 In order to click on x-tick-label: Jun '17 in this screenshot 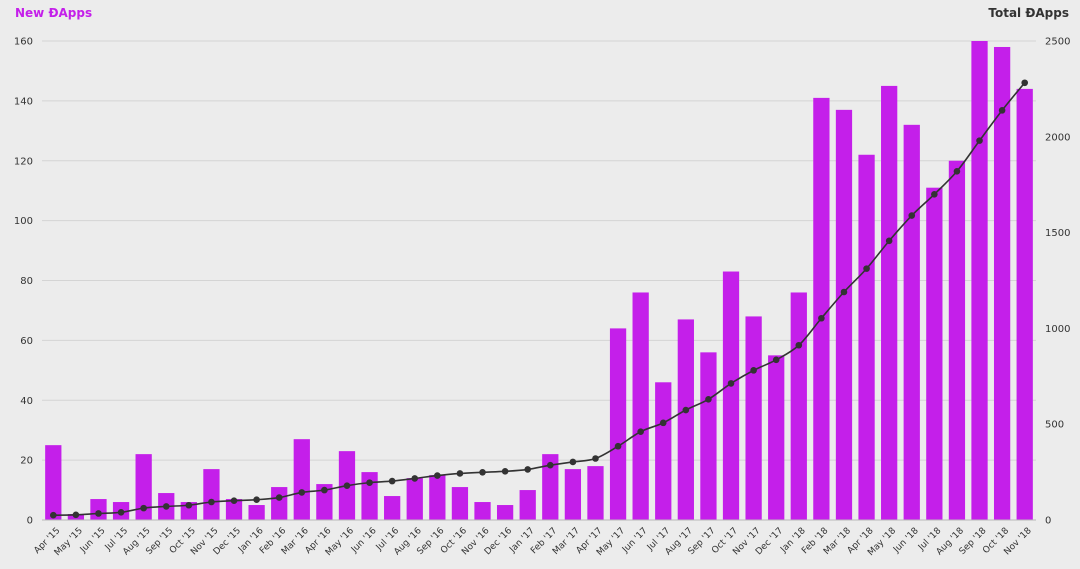, I will do `click(635, 541)`.